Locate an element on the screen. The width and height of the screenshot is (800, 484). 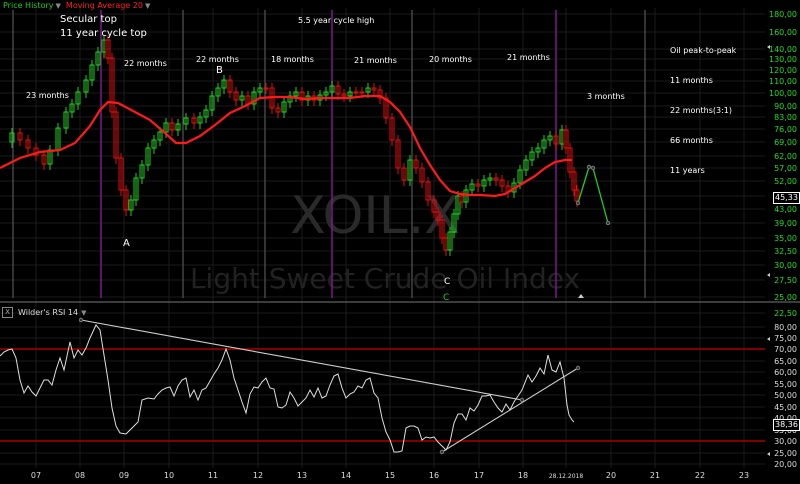
time-marker-icon is located at coordinates (581, 296).